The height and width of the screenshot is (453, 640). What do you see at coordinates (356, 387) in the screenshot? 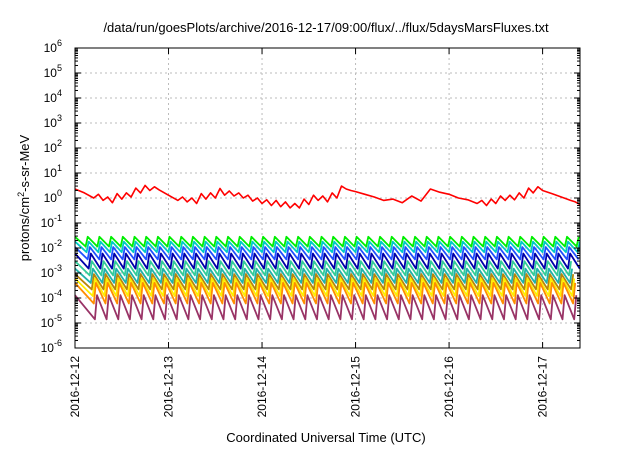
I see `x-tick-label: 2016-12-15` at bounding box center [356, 387].